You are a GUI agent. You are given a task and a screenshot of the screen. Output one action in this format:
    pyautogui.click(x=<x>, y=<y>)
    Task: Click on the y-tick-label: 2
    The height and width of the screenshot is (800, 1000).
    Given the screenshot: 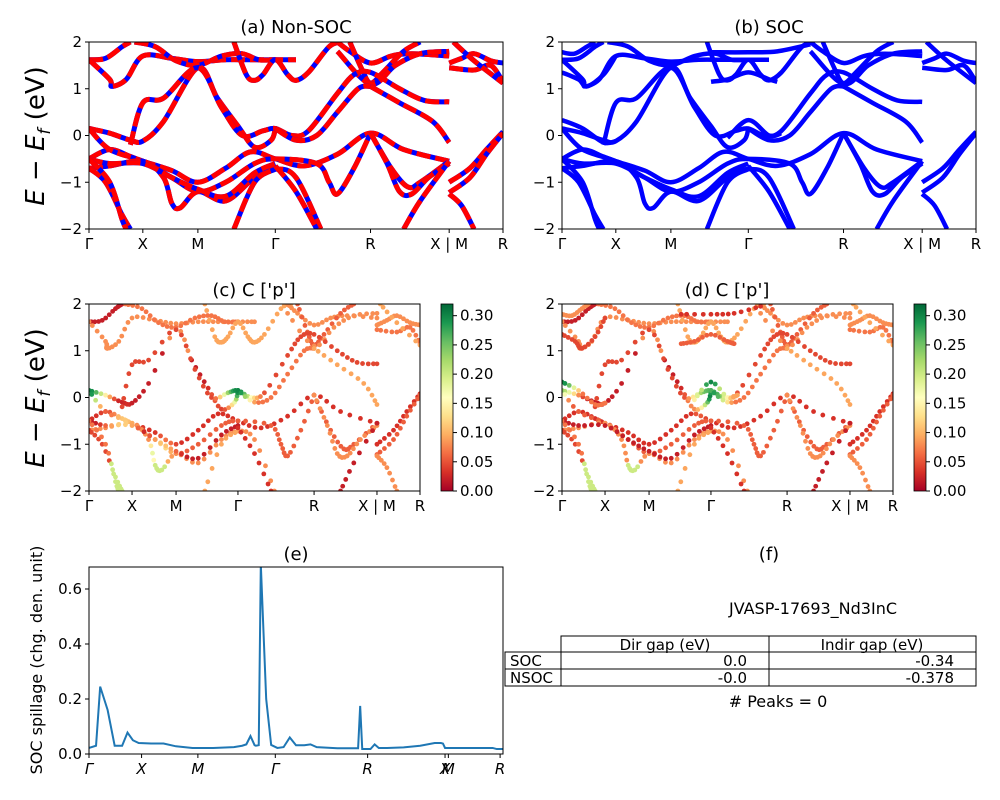 What is the action you would take?
    pyautogui.click(x=77, y=304)
    